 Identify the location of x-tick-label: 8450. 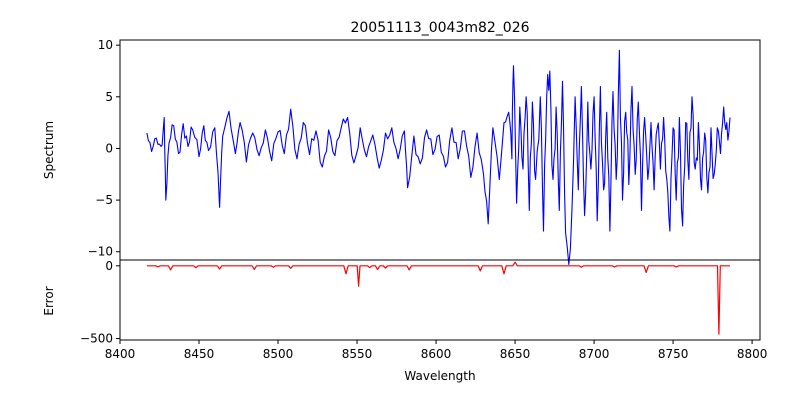
(199, 354).